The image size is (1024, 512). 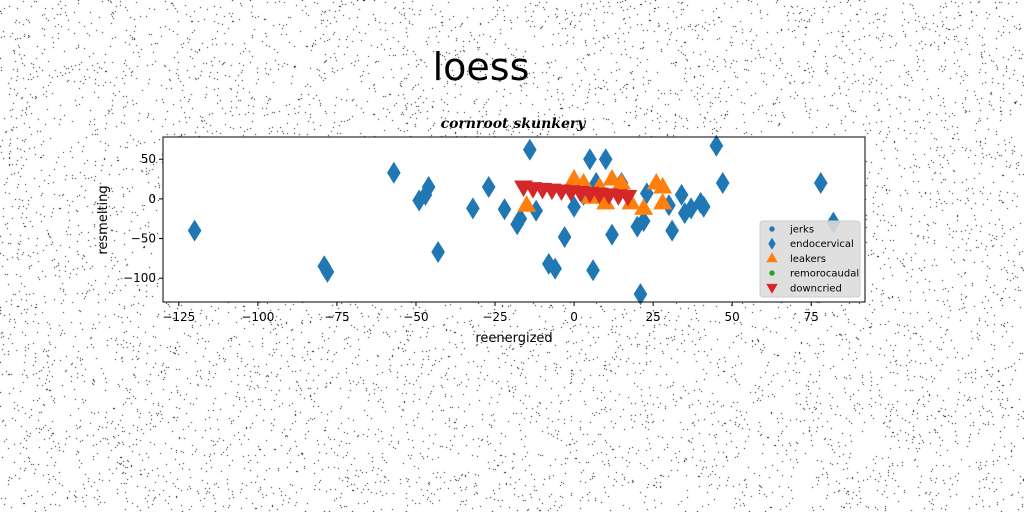 I want to click on x-tick-label: −100, so click(x=257, y=317).